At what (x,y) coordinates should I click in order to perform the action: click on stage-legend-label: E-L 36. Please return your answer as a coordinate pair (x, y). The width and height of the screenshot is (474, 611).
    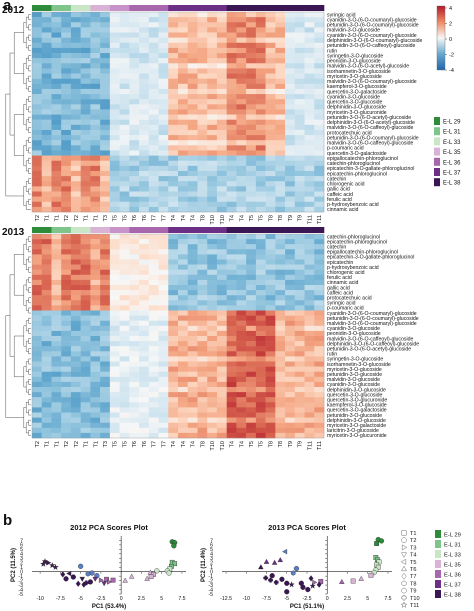
    Looking at the image, I should click on (452, 163).